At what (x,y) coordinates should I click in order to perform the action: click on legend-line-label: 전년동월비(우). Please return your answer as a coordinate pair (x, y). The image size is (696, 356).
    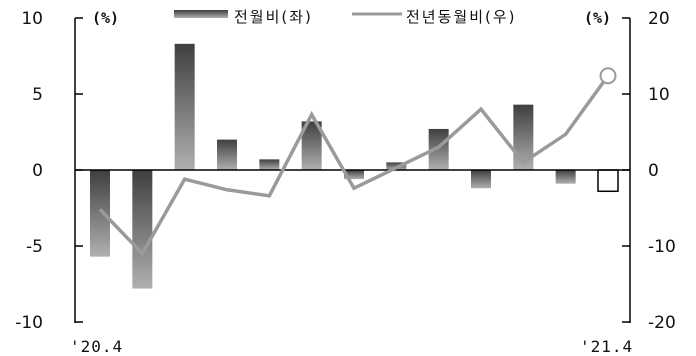
    Looking at the image, I should click on (461, 17).